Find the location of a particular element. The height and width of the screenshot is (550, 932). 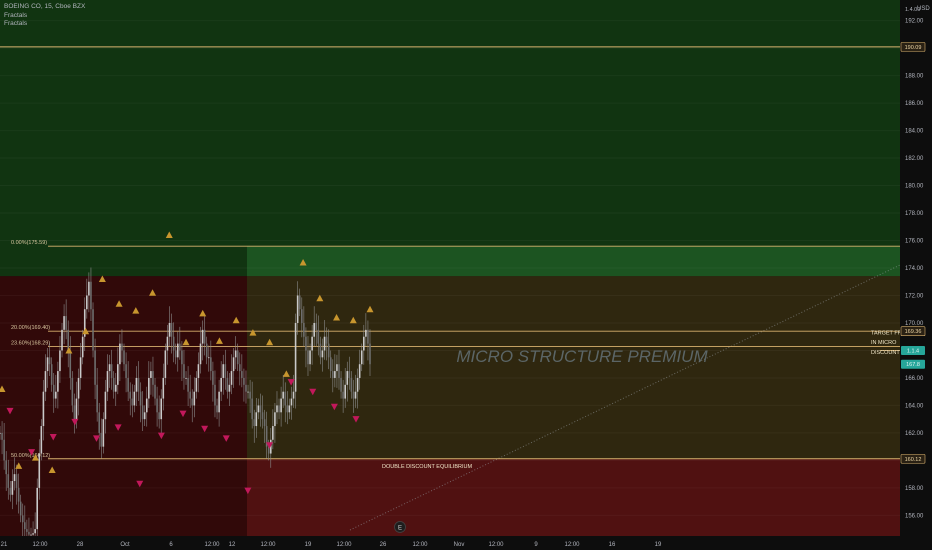

price-badge-label: 190.09 is located at coordinates (913, 48).